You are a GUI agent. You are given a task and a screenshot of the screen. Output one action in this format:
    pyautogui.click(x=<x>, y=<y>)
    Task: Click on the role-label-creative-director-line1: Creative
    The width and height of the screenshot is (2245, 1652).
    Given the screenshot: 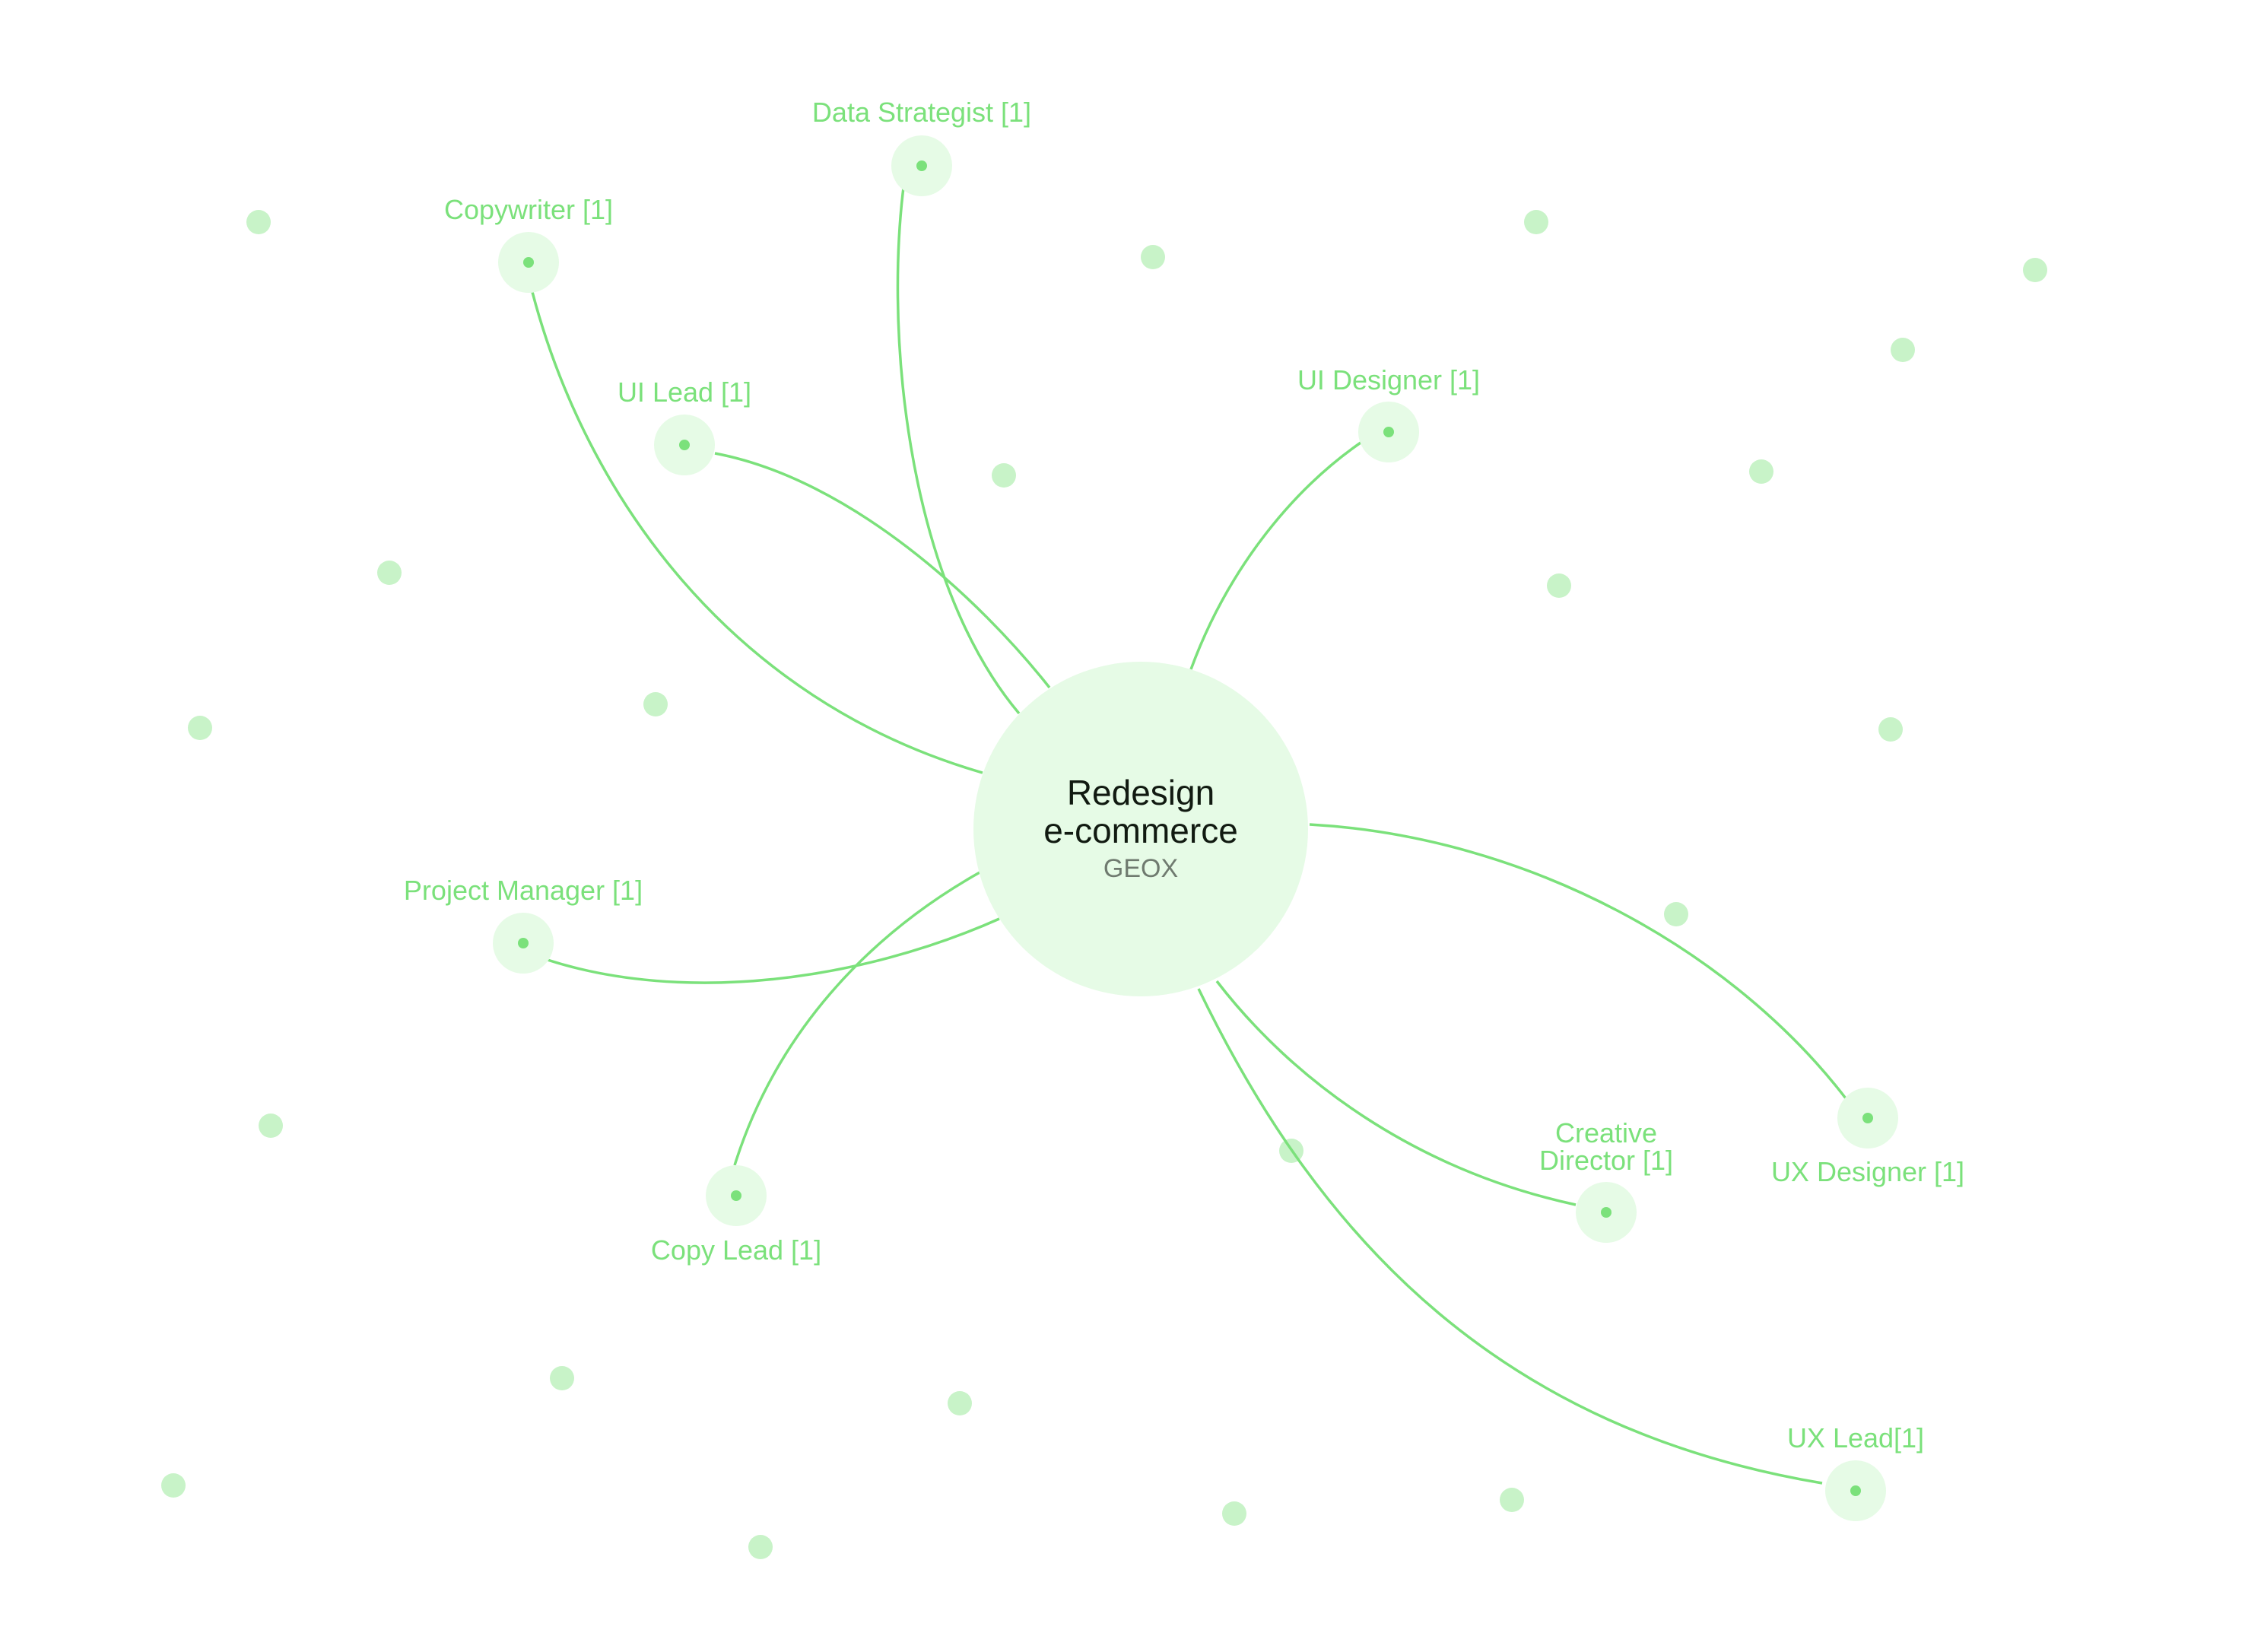 What is the action you would take?
    pyautogui.click(x=1606, y=1132)
    